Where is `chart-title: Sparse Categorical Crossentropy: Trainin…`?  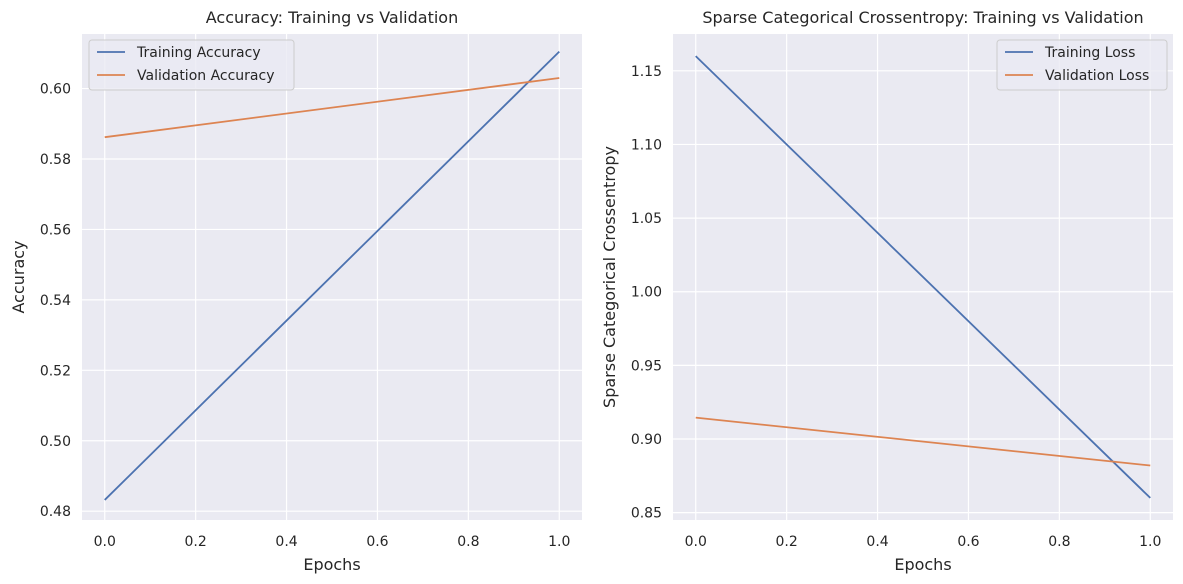 chart-title: Sparse Categorical Crossentropy: Trainin… is located at coordinates (922, 17).